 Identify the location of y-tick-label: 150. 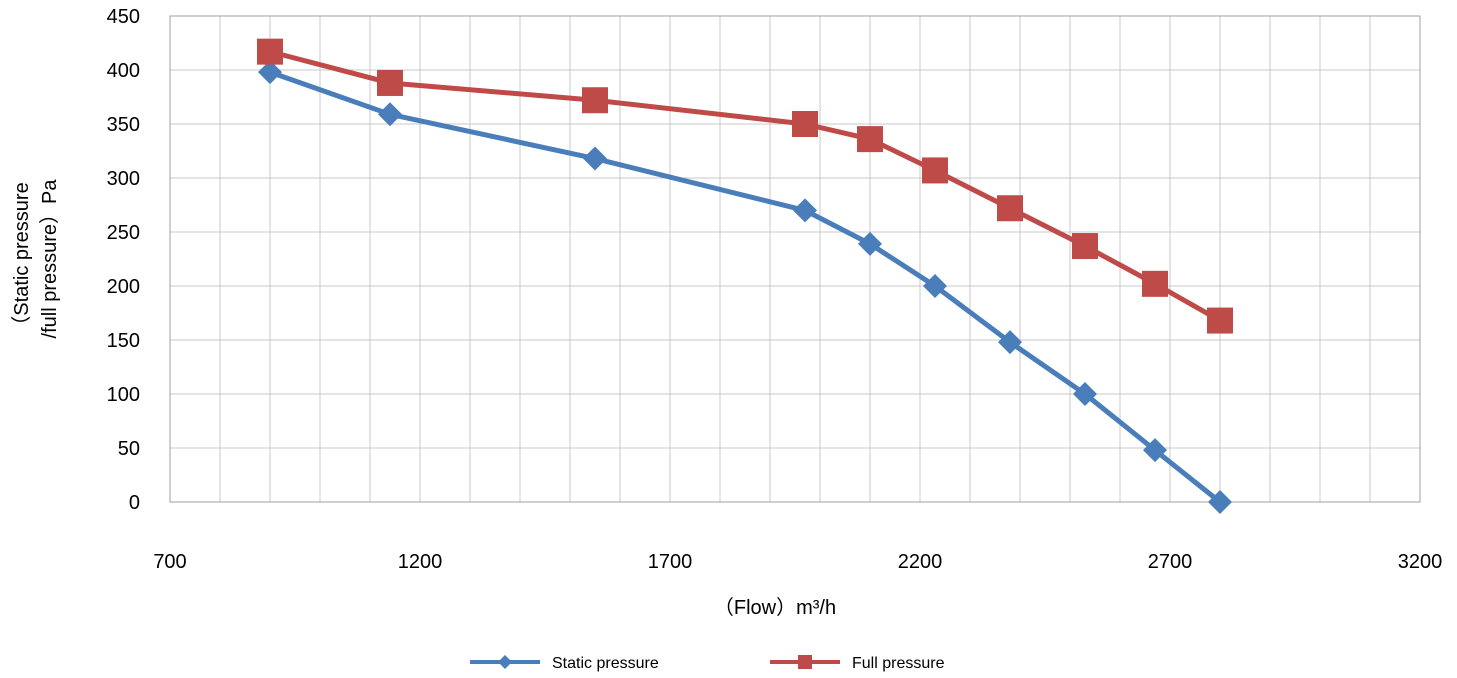
(123, 341).